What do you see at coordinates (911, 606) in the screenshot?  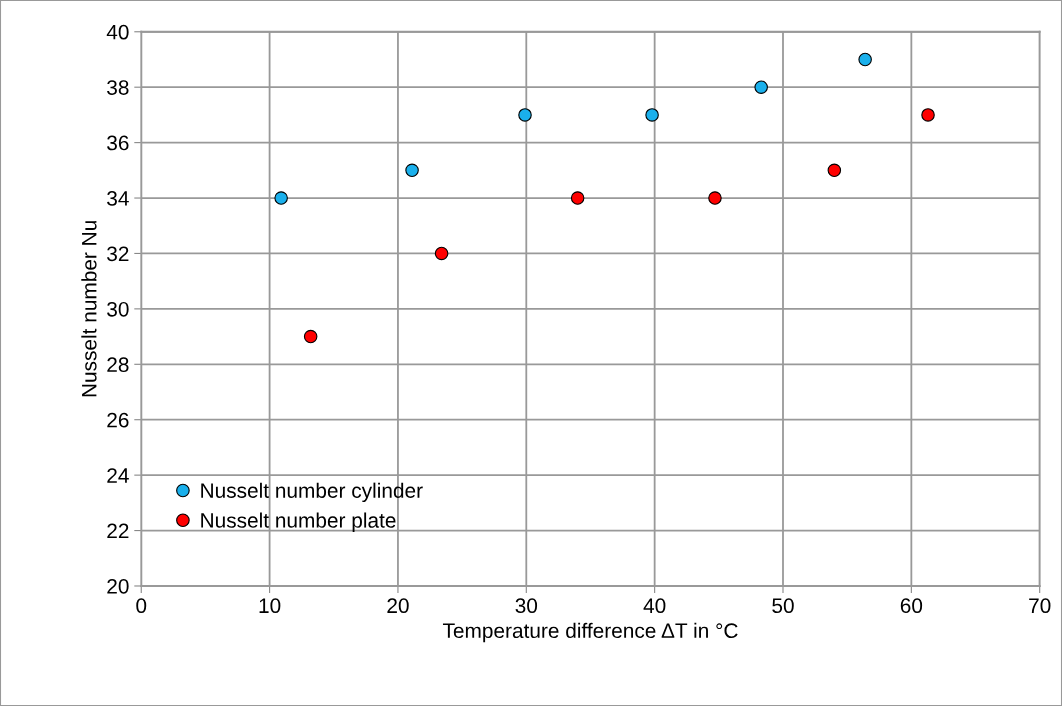 I see `x-tick-label: 60` at bounding box center [911, 606].